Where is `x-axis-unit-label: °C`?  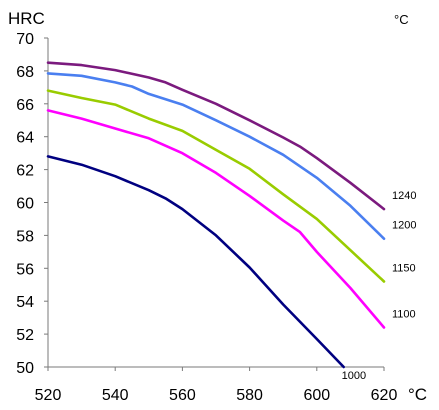
x-axis-unit-label: °C is located at coordinates (417, 394).